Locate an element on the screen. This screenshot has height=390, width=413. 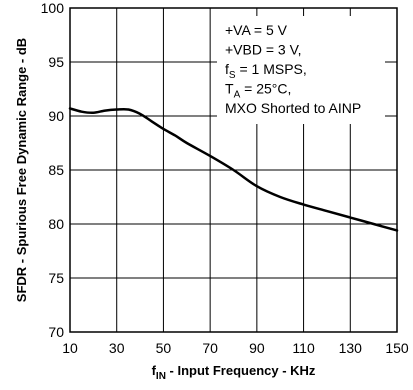
annotation-line-4: TA = 25°C, is located at coordinates (258, 91).